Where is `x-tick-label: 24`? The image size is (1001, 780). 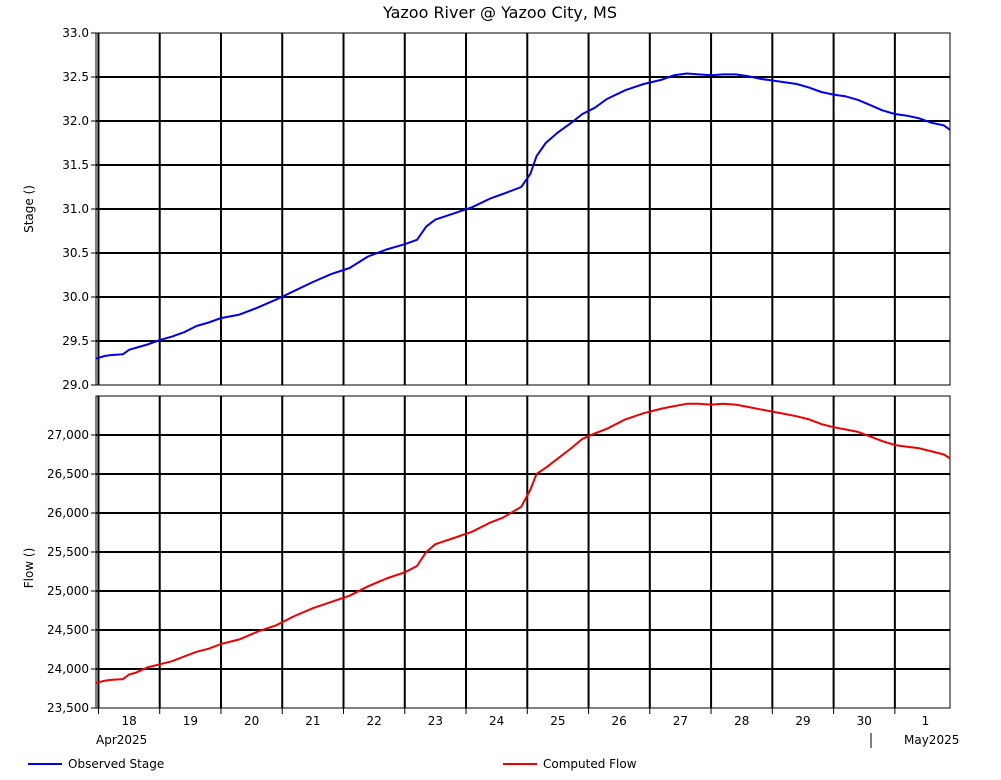
x-tick-label: 24 is located at coordinates (496, 721).